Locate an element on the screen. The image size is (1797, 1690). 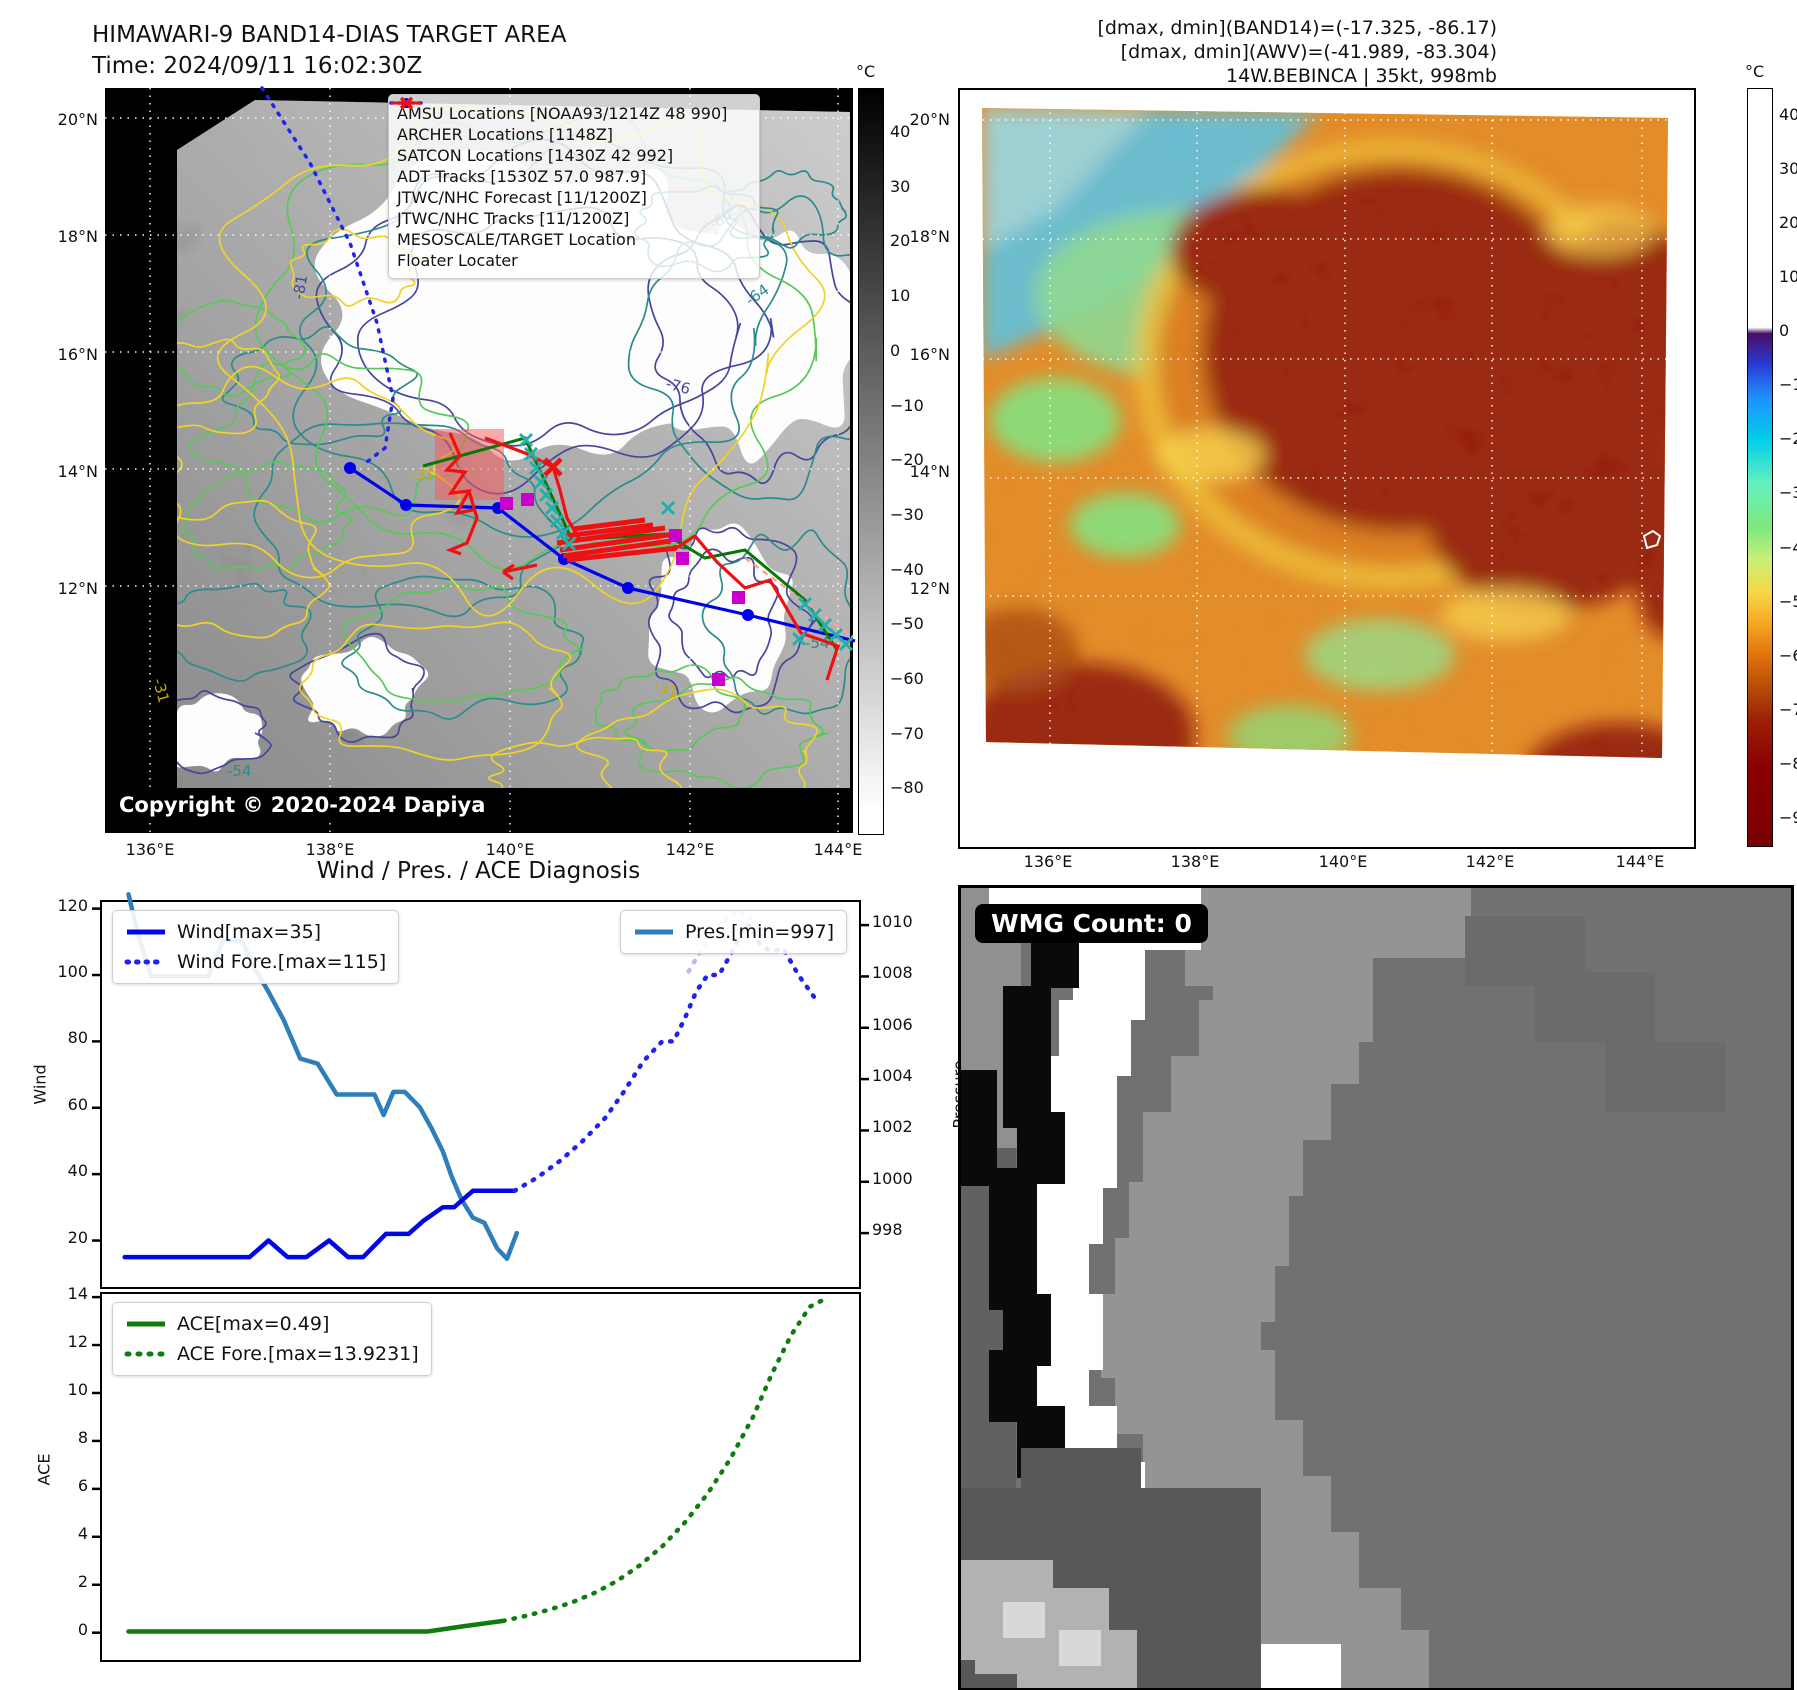
legend-label: ADT Tracks [1530Z 57.0 987.9] is located at coordinates (522, 176).